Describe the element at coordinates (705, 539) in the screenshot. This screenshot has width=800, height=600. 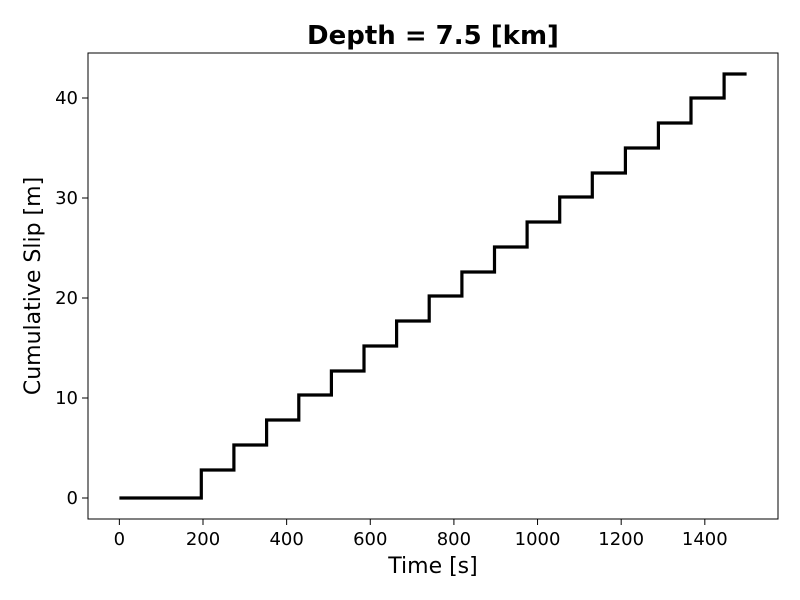
I see `x-tick-label: 1400` at that location.